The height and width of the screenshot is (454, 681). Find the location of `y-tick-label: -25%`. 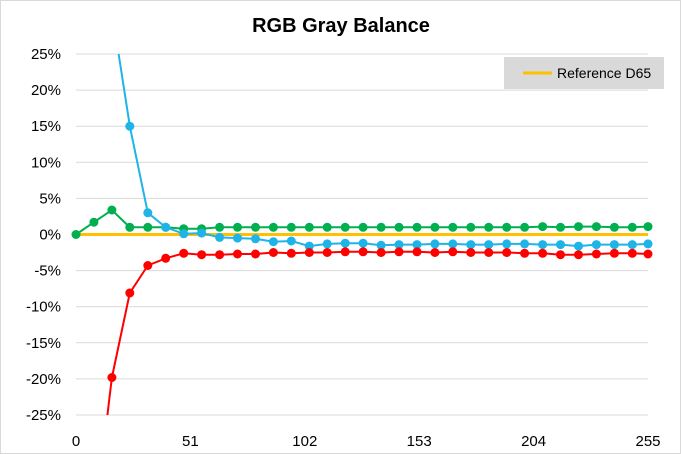

y-tick-label: -25% is located at coordinates (43, 415).